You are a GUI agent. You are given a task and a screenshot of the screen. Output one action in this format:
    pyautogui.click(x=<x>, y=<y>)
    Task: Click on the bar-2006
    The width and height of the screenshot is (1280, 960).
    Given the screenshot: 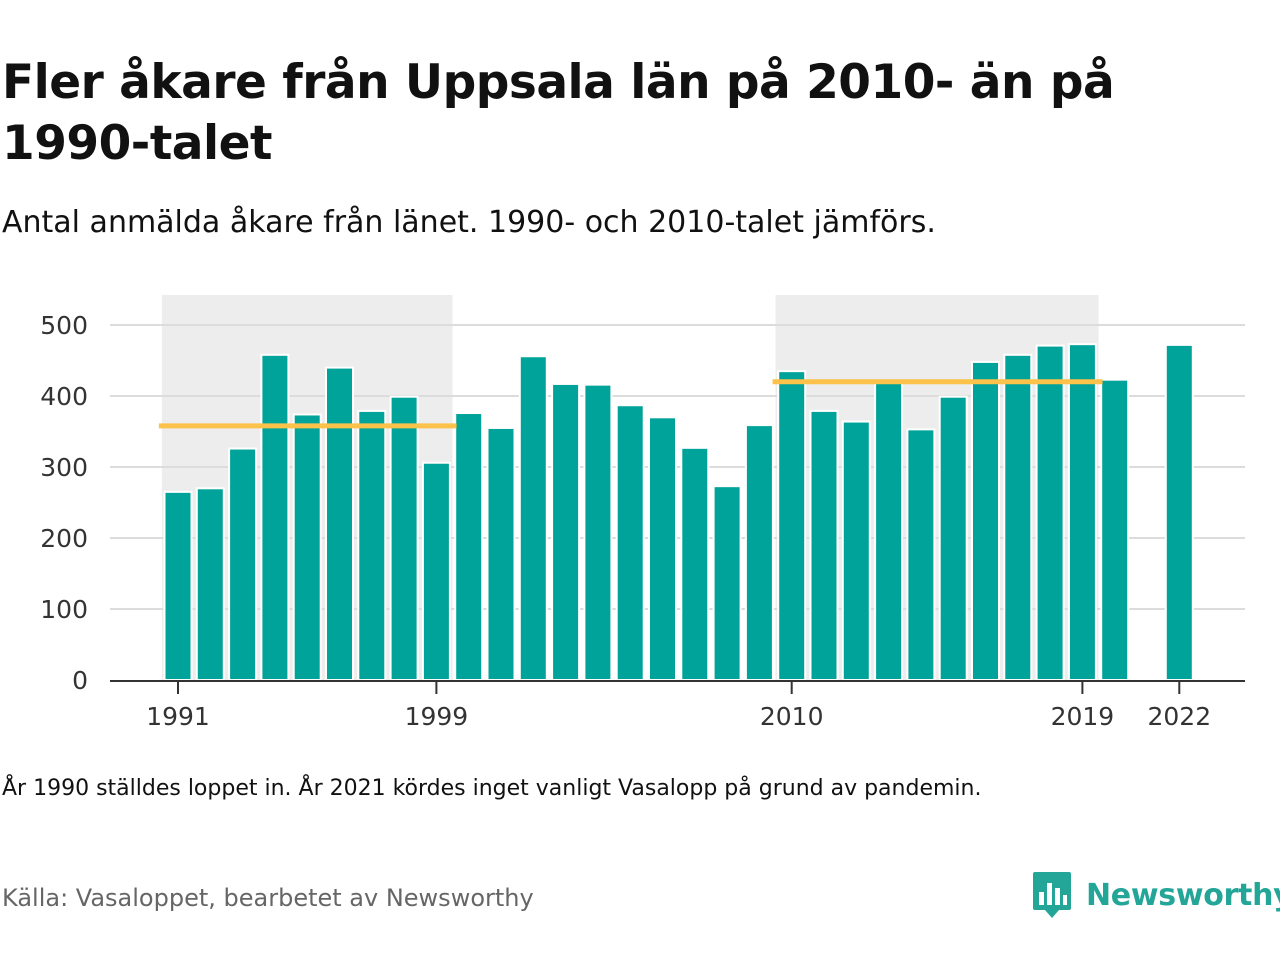 What is the action you would take?
    pyautogui.click(x=662, y=549)
    